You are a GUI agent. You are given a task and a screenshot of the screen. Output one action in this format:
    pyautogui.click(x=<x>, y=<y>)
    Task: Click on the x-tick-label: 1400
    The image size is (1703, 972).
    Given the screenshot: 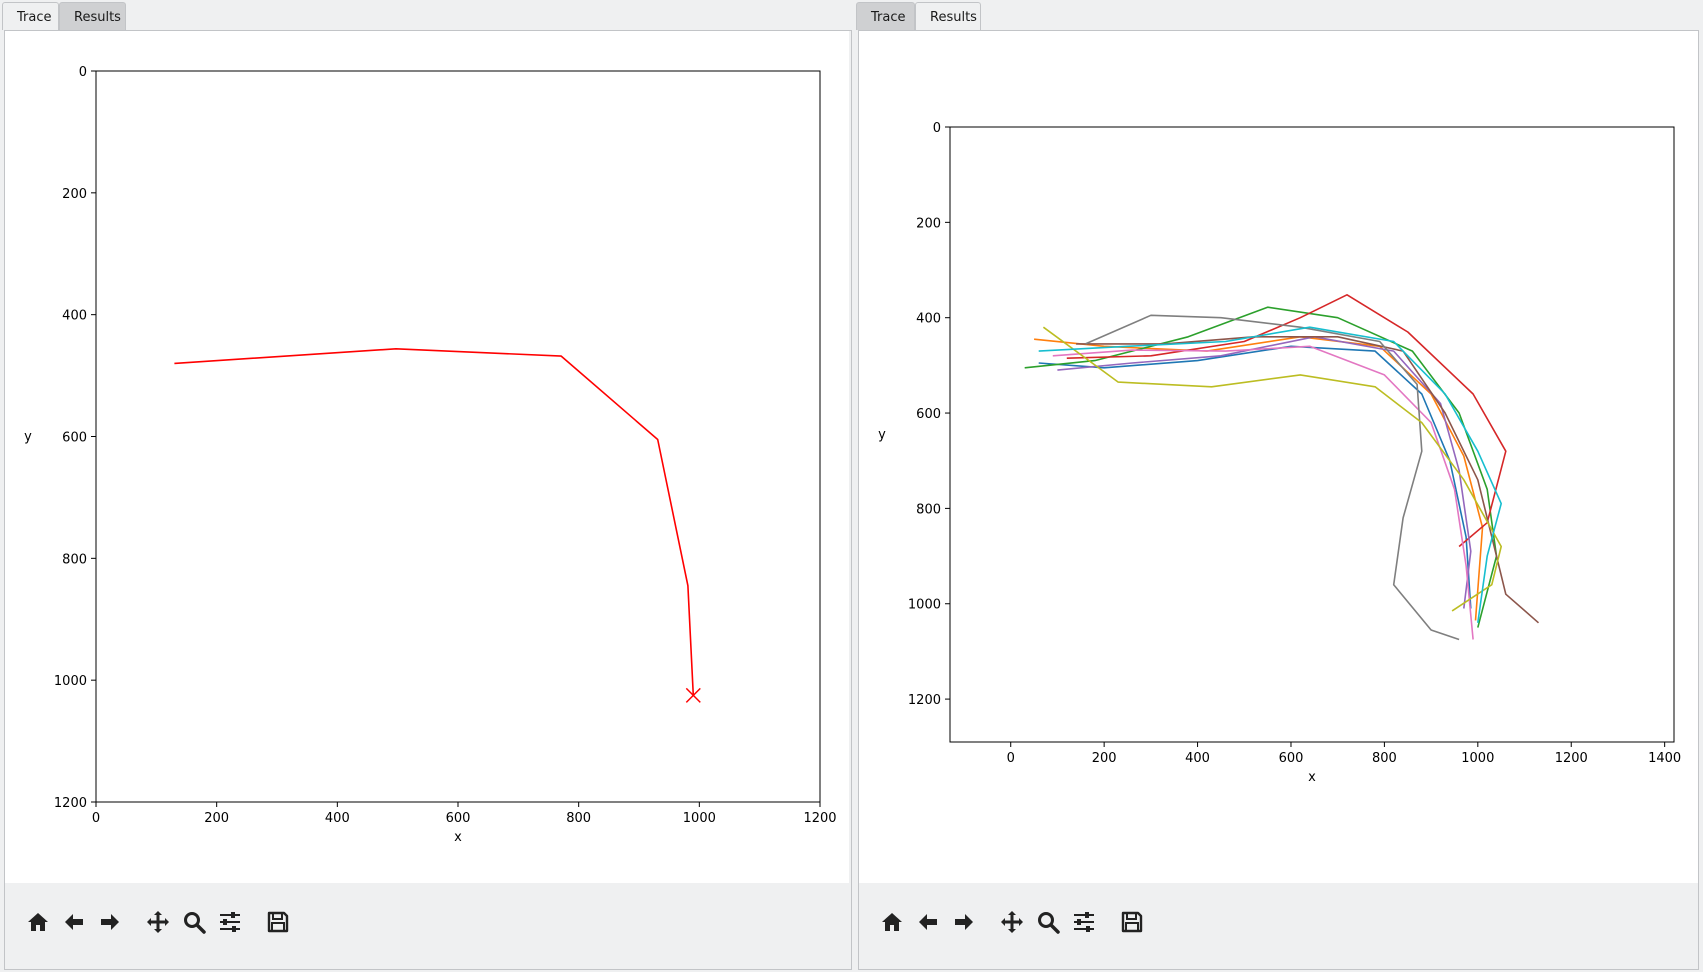 What is the action you would take?
    pyautogui.click(x=1664, y=758)
    